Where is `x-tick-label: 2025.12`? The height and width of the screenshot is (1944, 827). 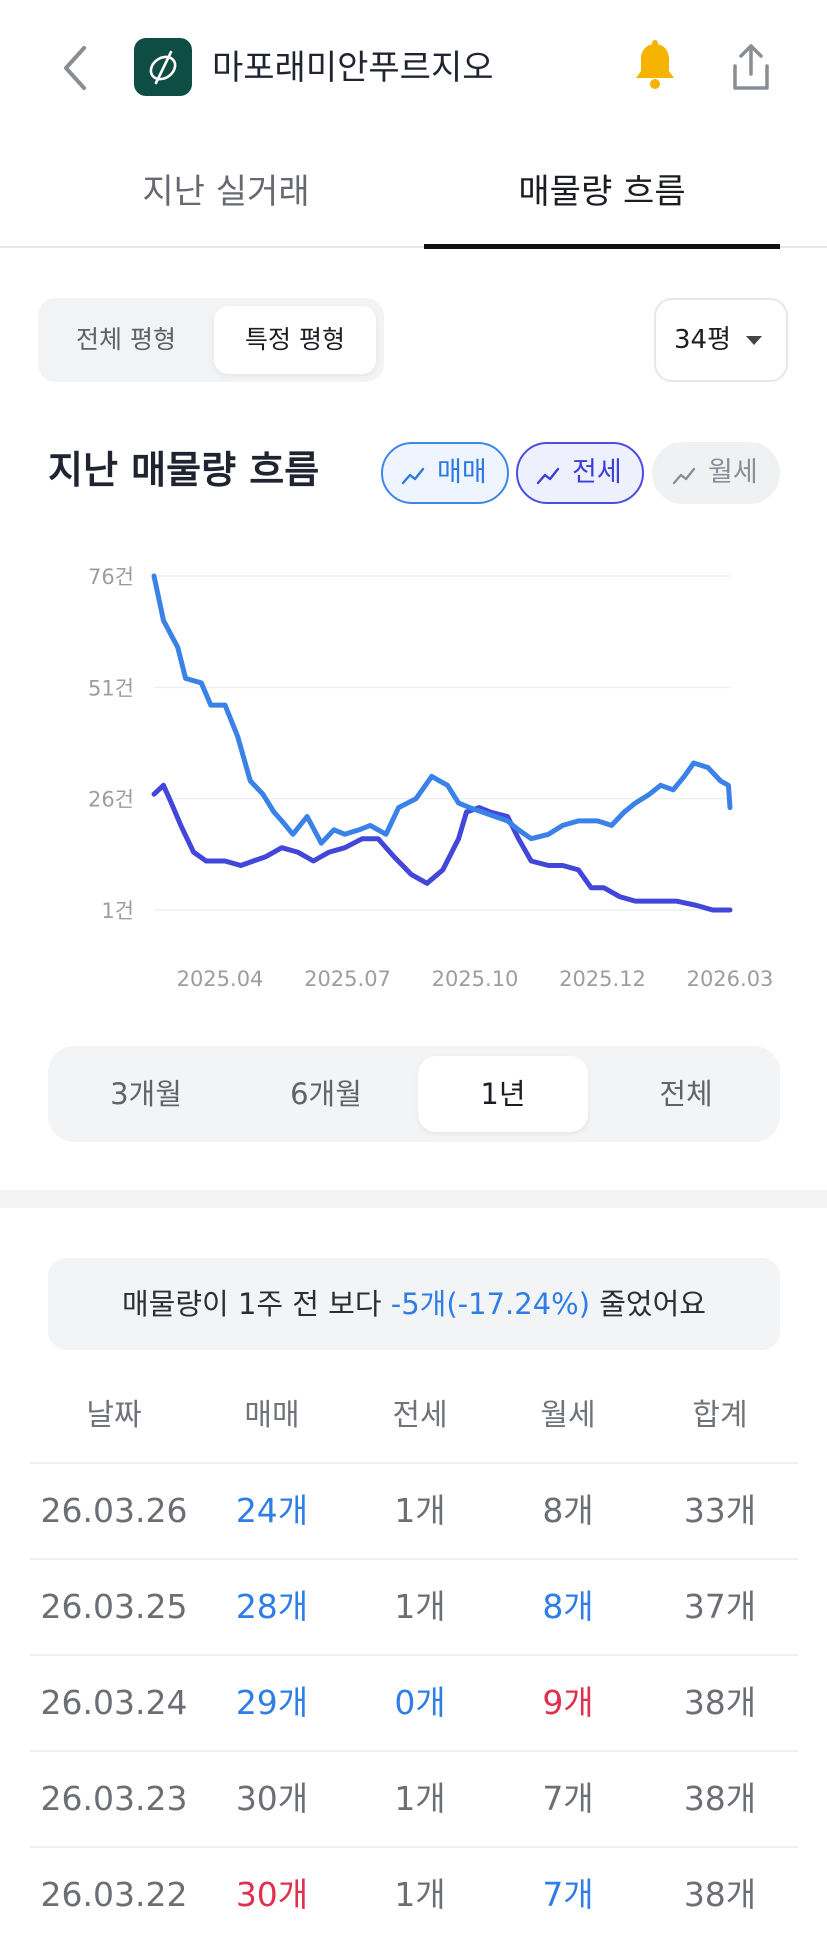
x-tick-label: 2025.12 is located at coordinates (602, 979).